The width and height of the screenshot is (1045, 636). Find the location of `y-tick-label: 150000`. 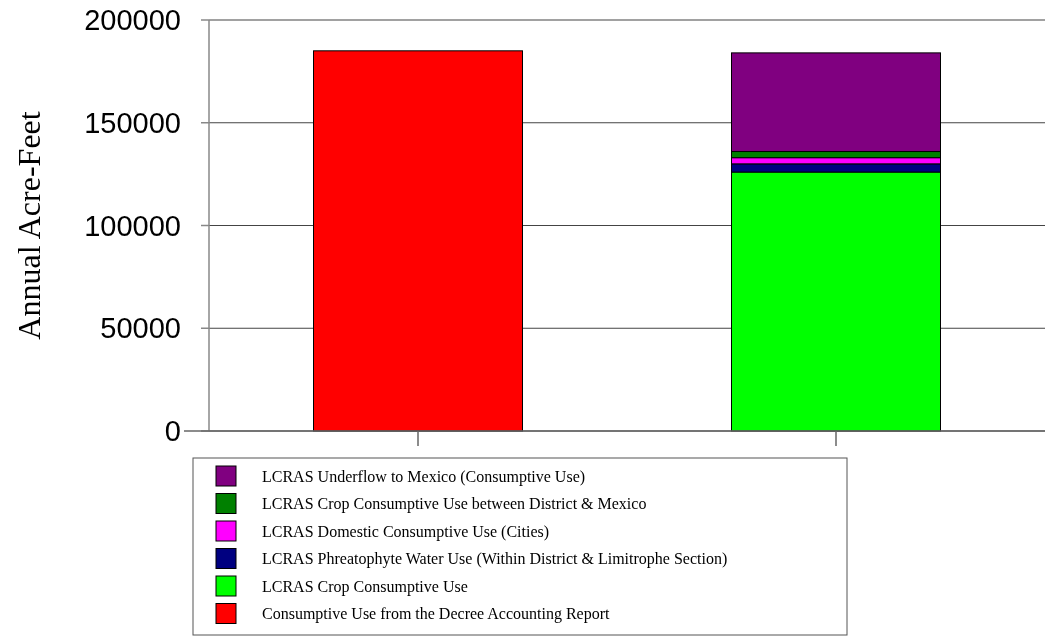

y-tick-label: 150000 is located at coordinates (132, 122).